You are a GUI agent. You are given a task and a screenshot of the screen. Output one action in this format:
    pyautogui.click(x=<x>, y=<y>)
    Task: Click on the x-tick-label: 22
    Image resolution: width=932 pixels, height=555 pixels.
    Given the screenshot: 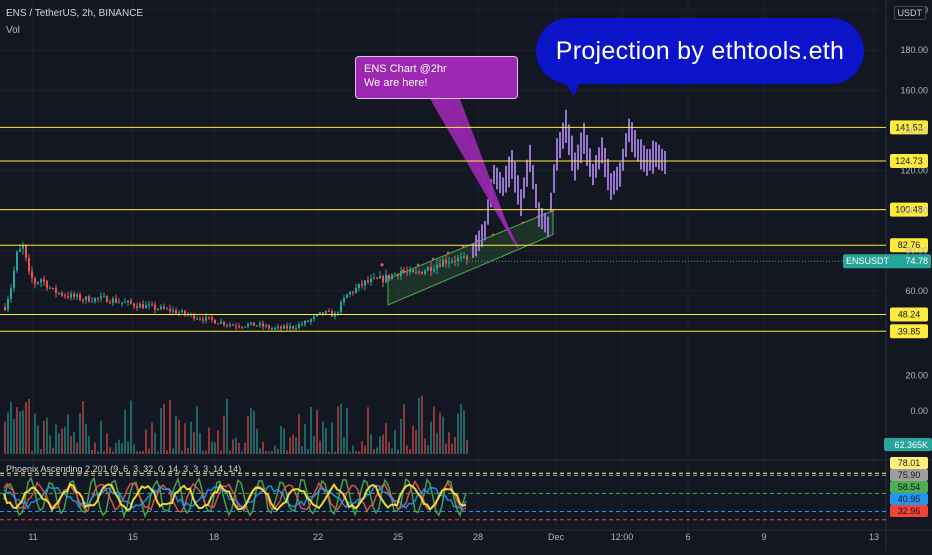 What is the action you would take?
    pyautogui.click(x=318, y=537)
    